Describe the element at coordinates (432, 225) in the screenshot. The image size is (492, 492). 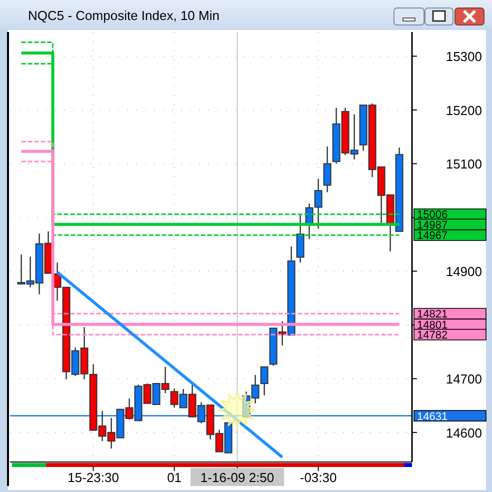
I see `data-label: 14987` at that location.